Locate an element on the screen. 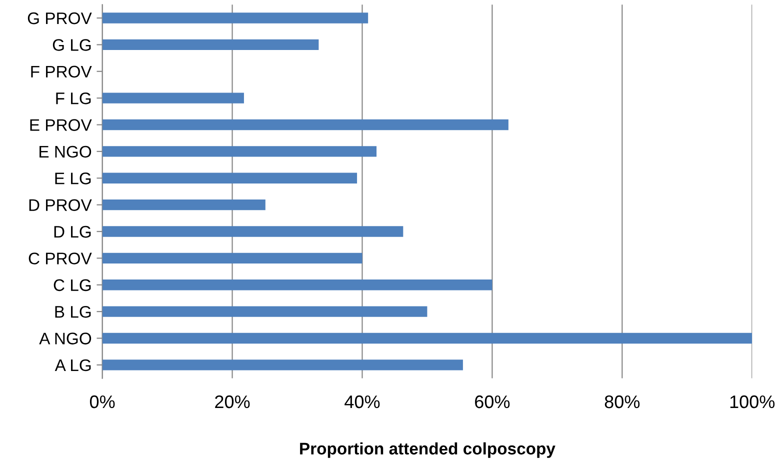  y-tick-label: C LG is located at coordinates (72, 285).